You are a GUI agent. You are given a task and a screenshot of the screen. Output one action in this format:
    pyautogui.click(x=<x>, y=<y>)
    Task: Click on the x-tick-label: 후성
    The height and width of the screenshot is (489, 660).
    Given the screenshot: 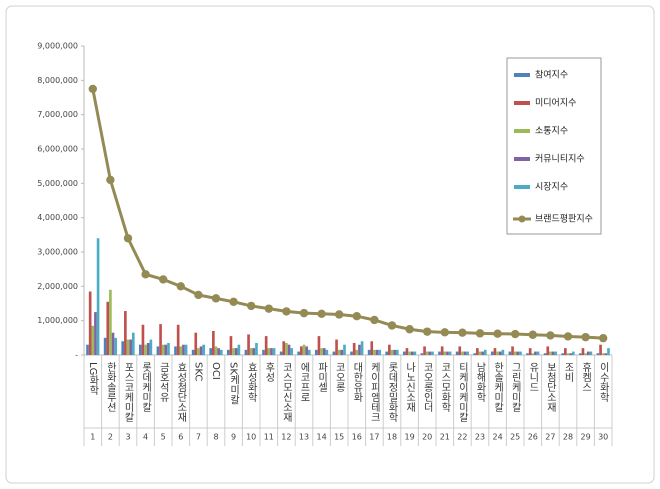 What is the action you would take?
    pyautogui.click(x=269, y=372)
    